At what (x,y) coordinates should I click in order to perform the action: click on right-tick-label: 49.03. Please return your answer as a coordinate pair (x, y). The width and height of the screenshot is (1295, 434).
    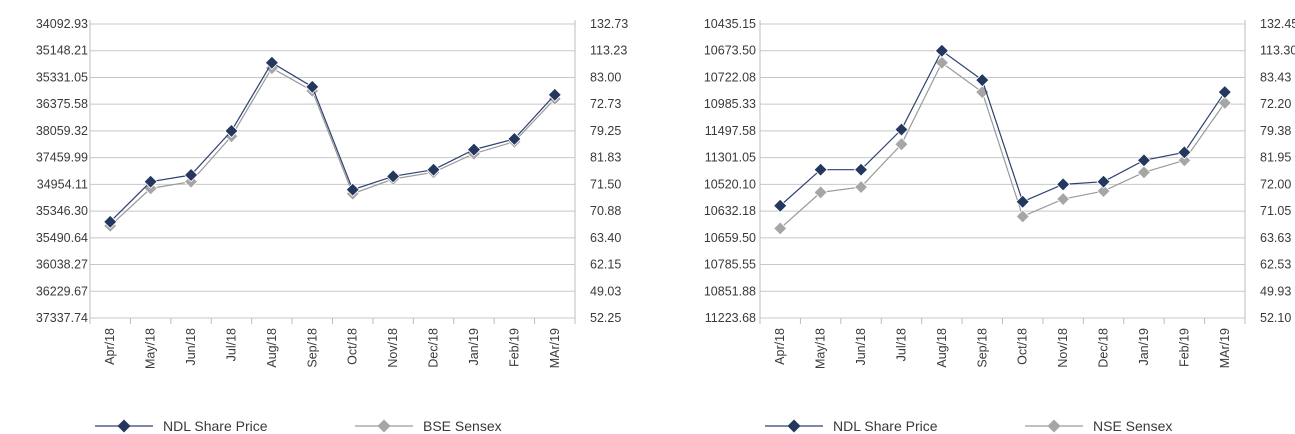
    Looking at the image, I should click on (605, 291).